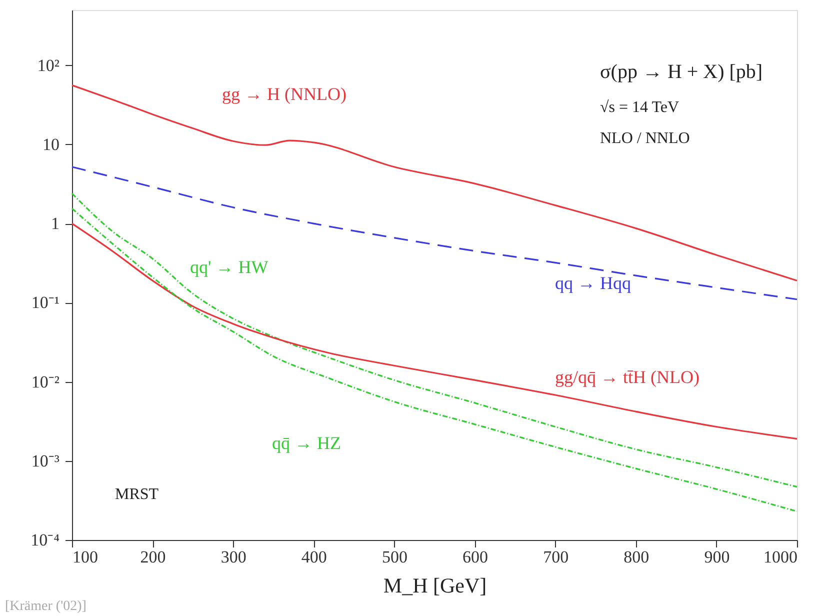  I want to click on y-tick-label: 10⁻⁴, so click(45, 540).